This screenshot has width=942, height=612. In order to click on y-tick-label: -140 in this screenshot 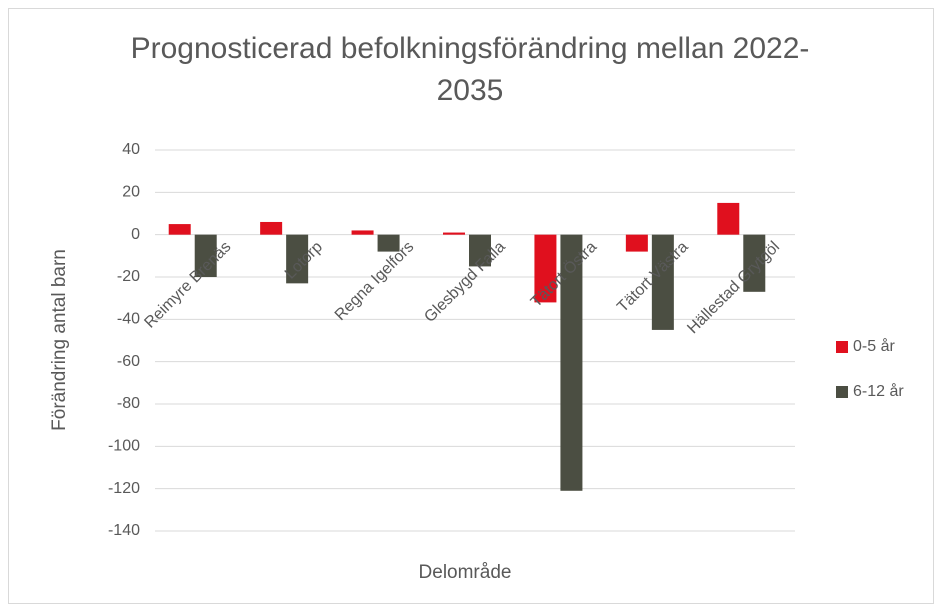, I will do `click(124, 530)`.